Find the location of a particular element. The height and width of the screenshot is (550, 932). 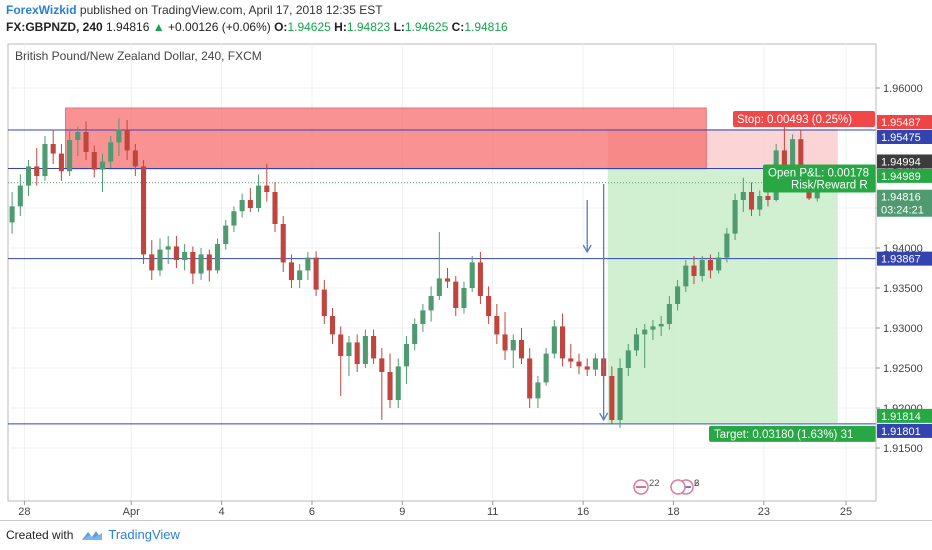

countdown-label: 03:24:21 is located at coordinates (902, 211).